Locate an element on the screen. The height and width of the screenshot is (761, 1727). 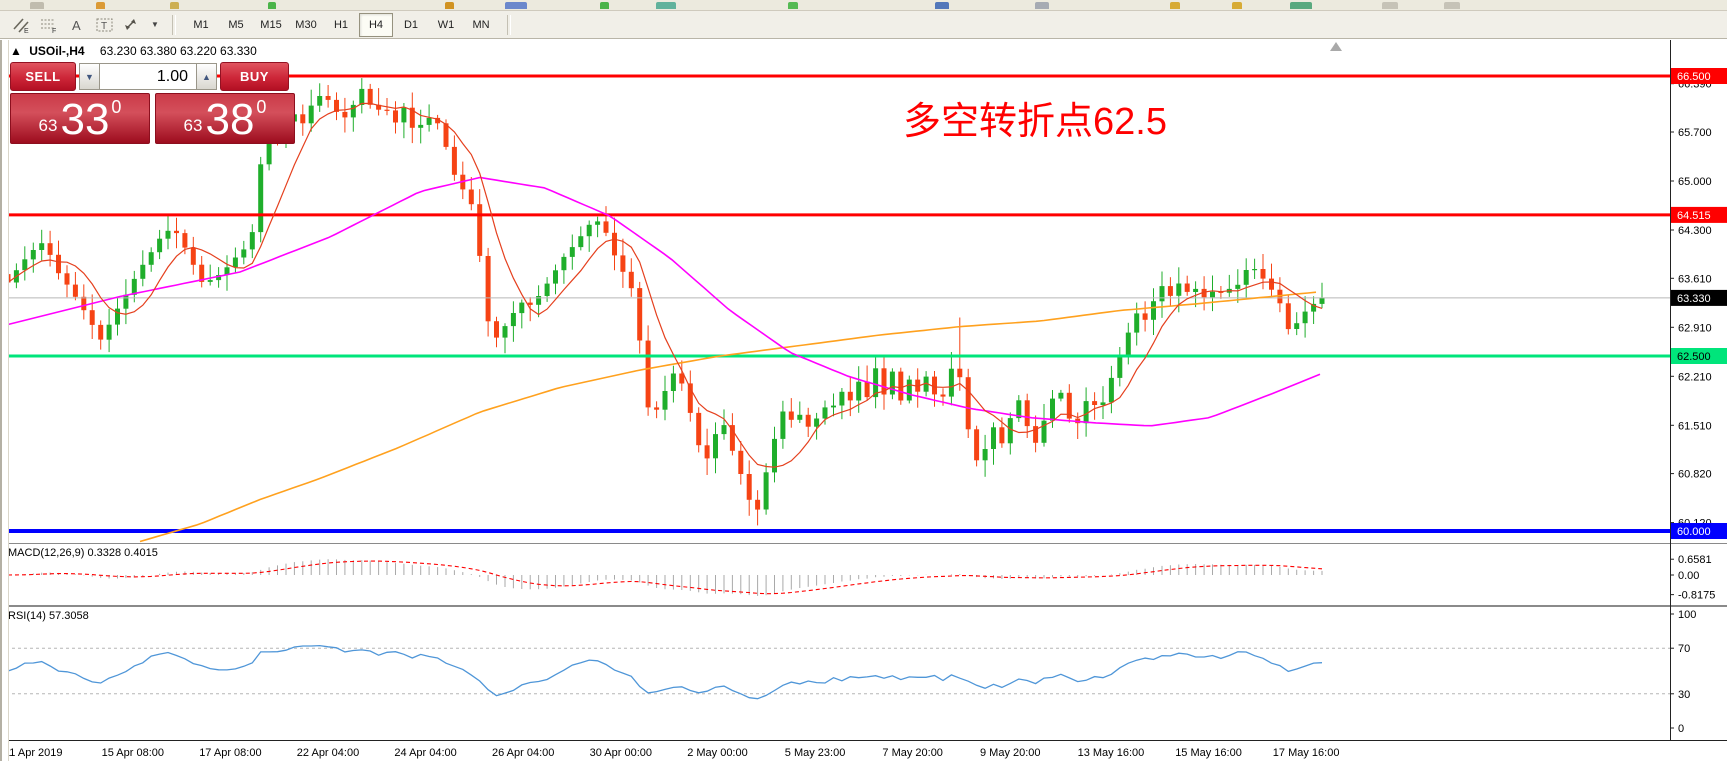
text-box-icon: T is located at coordinates (105, 25).